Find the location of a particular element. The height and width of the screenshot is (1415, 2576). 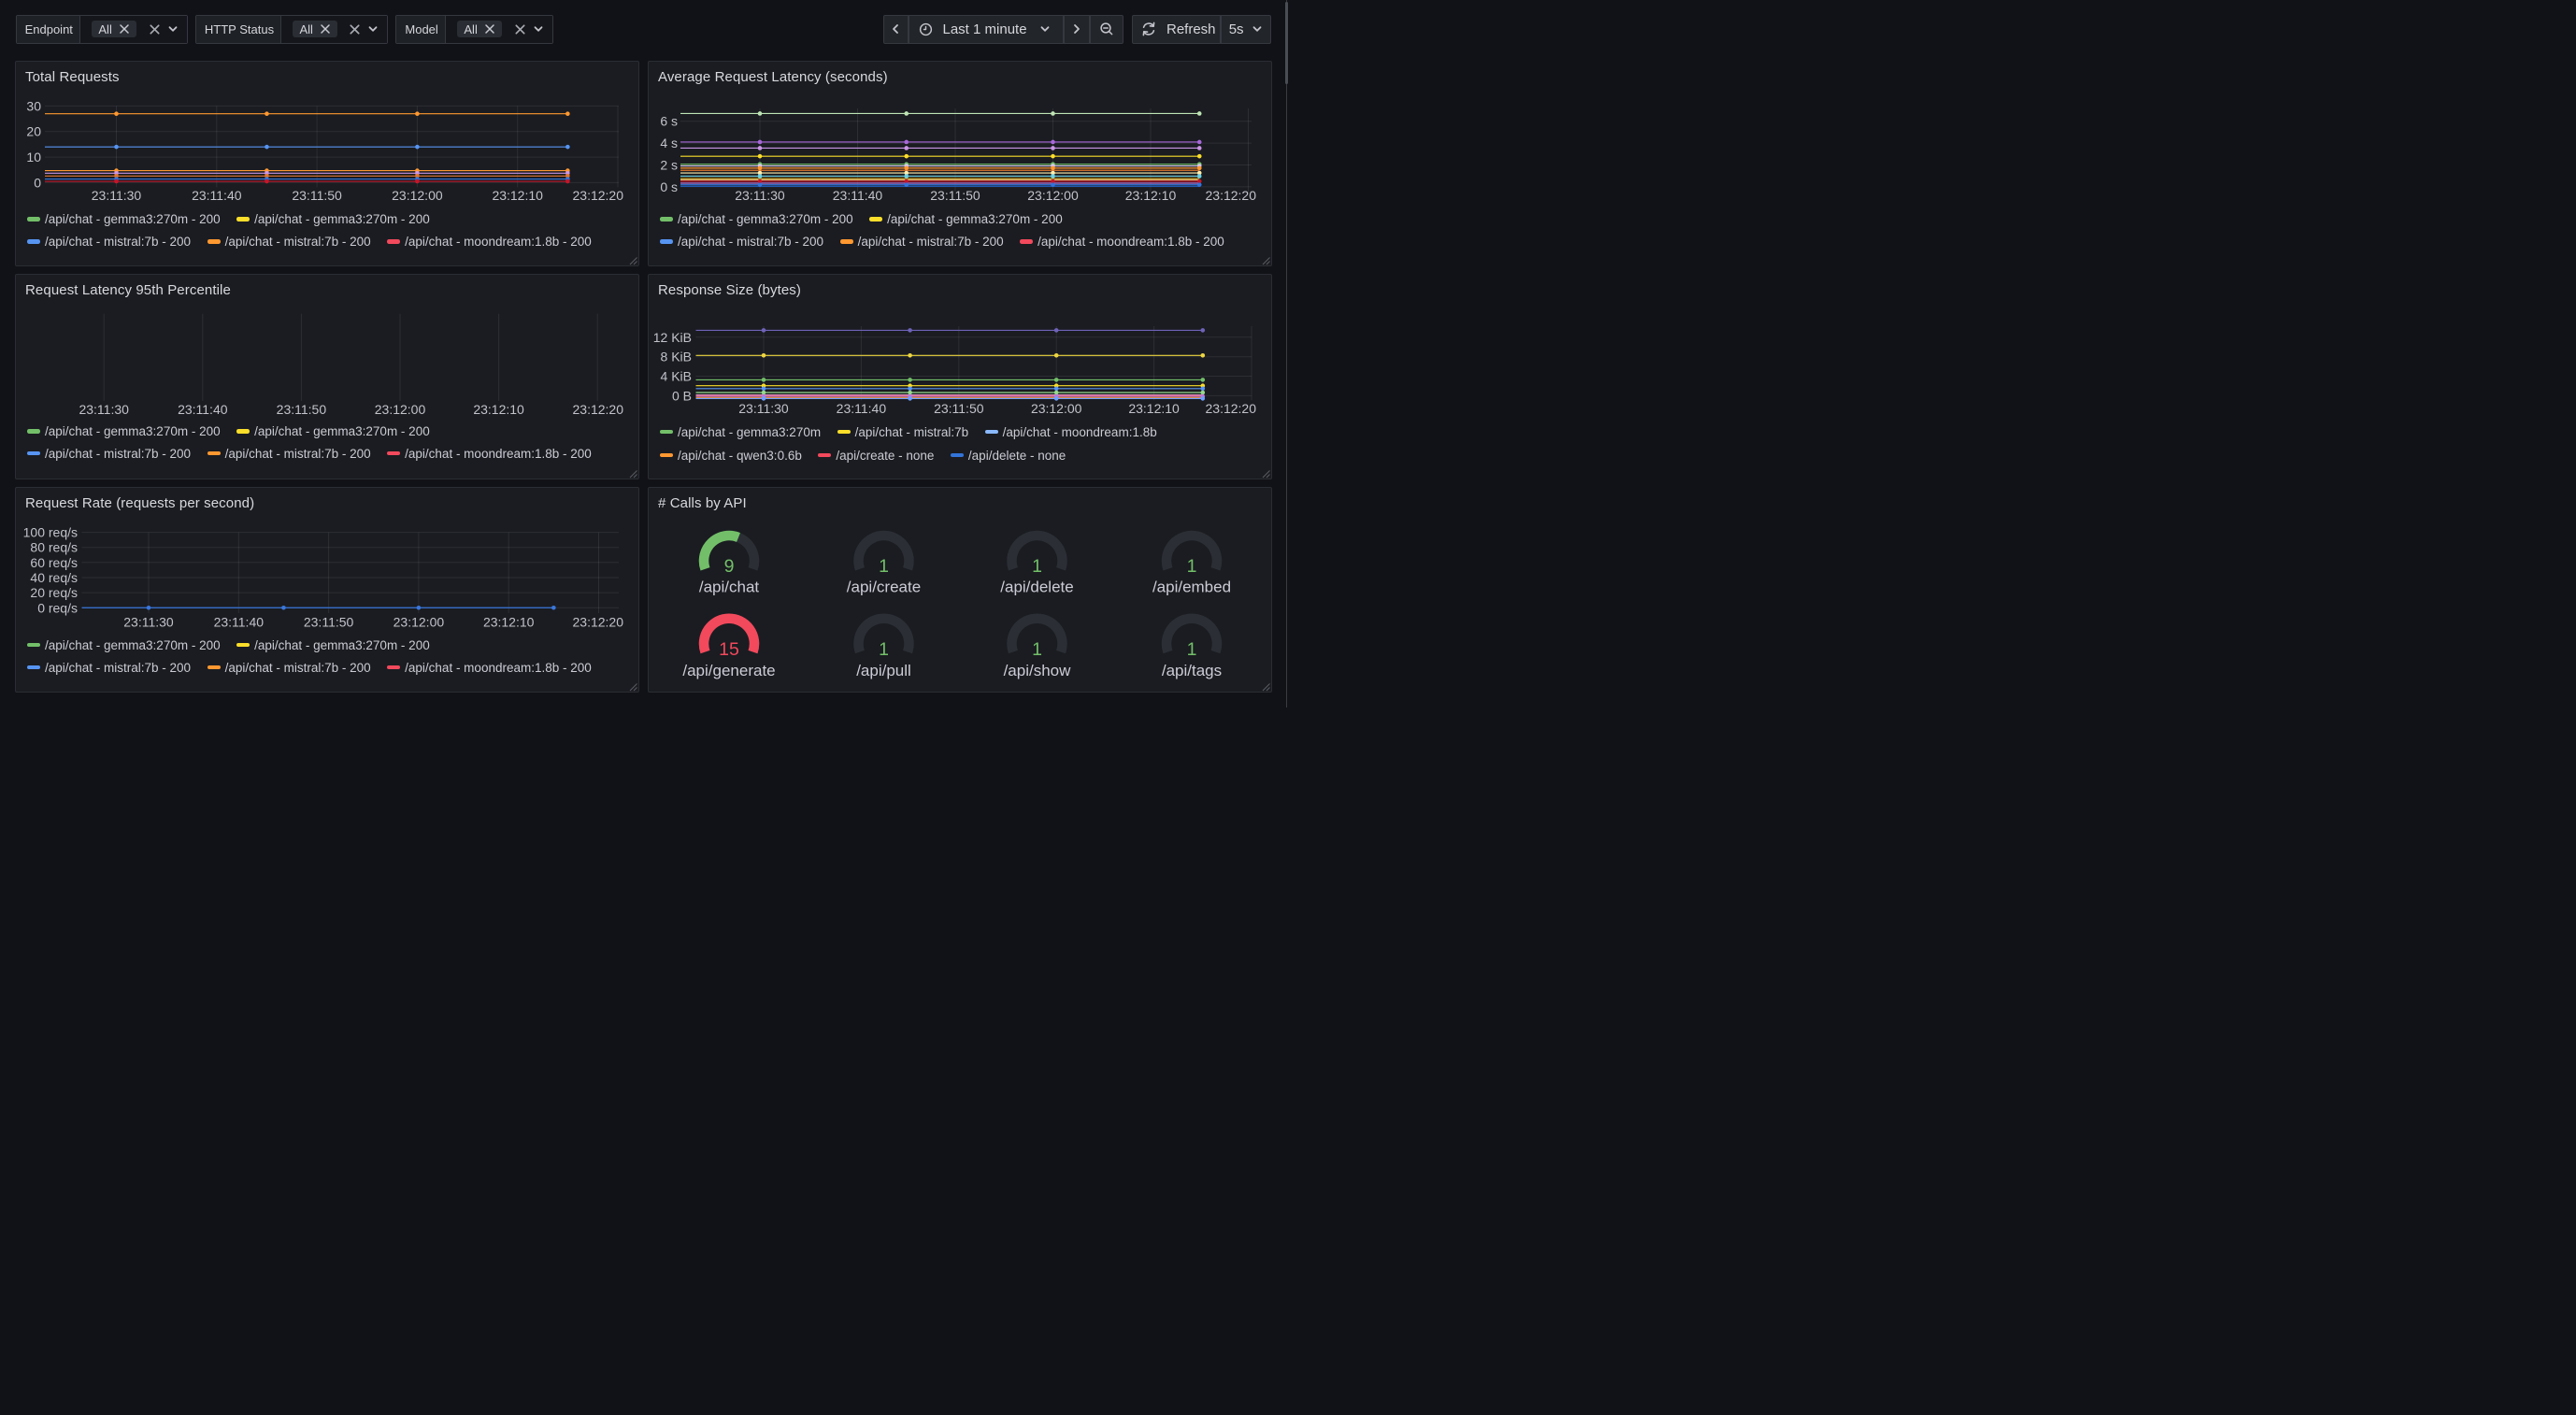

svg-text: 15 is located at coordinates (729, 649).